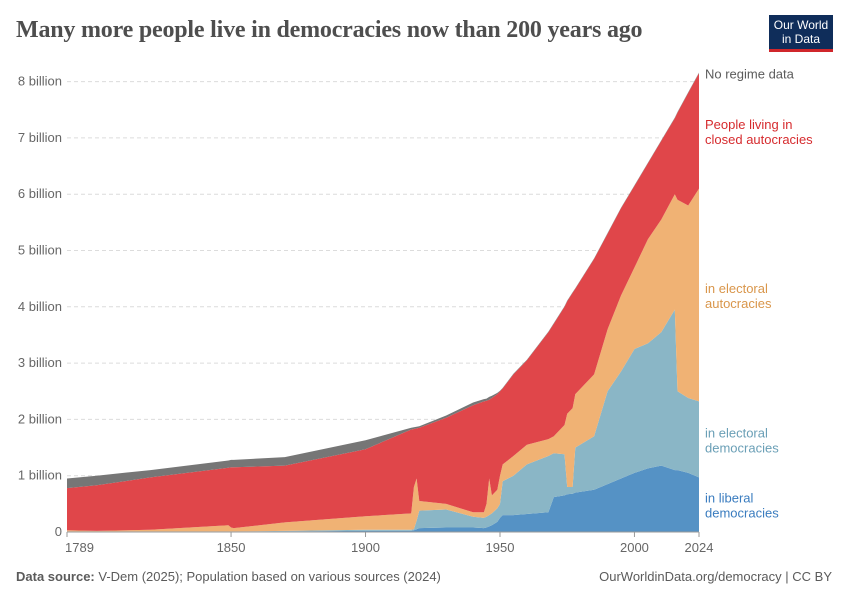  What do you see at coordinates (55, 576) in the screenshot?
I see `source-label: Data source:` at bounding box center [55, 576].